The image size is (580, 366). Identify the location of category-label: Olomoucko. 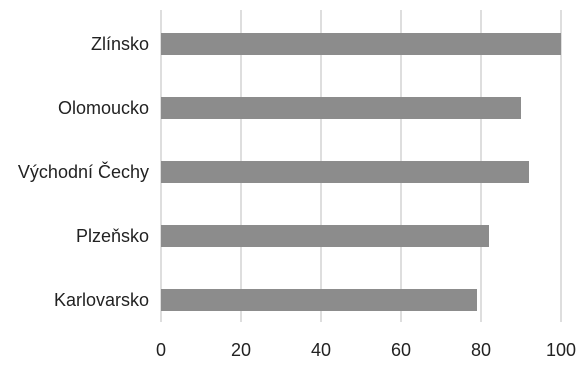
(103, 108).